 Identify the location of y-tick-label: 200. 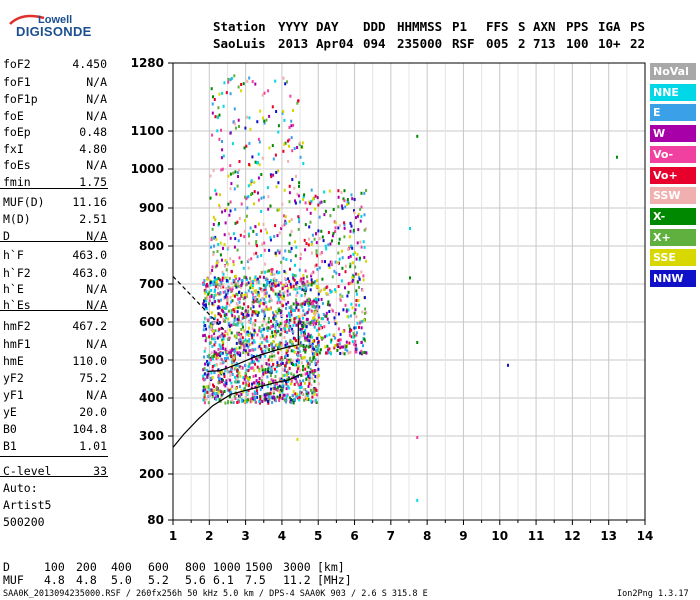
(151, 474).